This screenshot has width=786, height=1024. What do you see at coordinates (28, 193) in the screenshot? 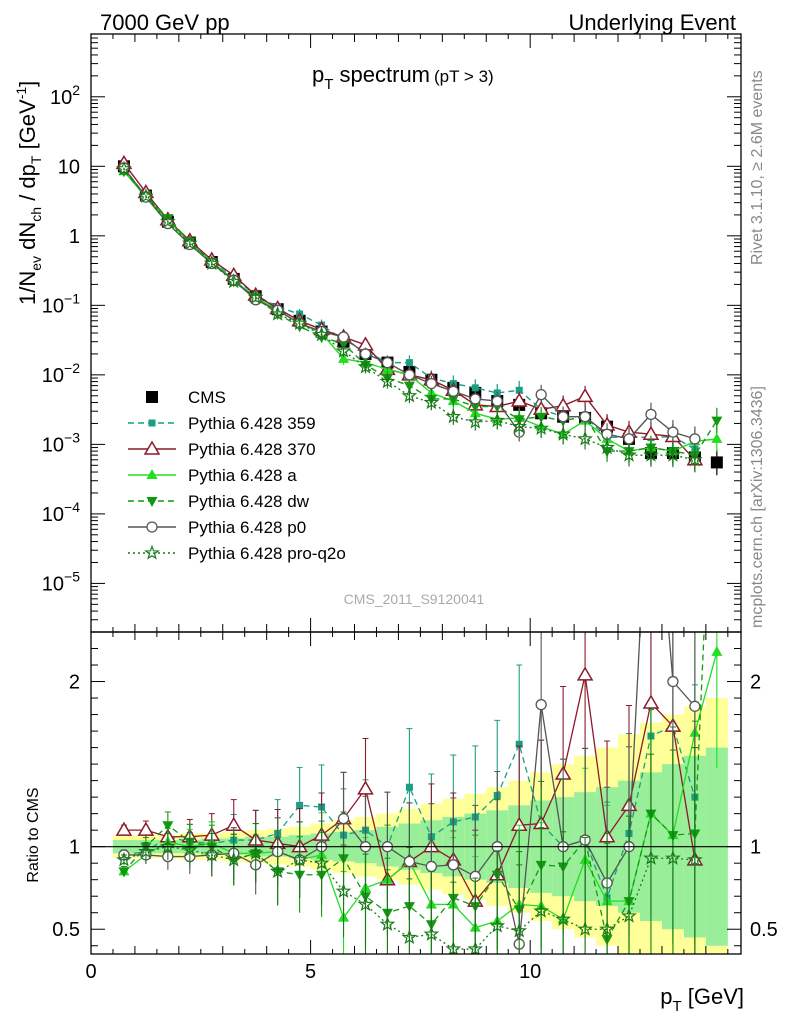
I see `main-y-label: 1/Nev dNch / dpT [GeV-1]` at bounding box center [28, 193].